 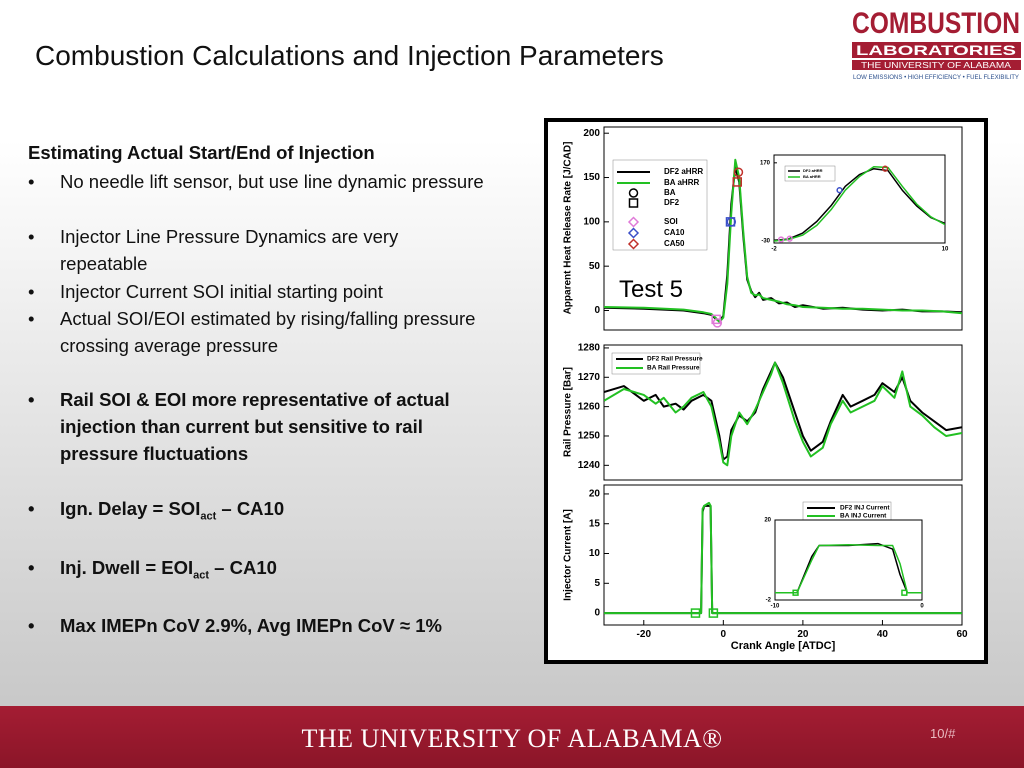 I want to click on logo-name: COMBUSTION, so click(x=936, y=23).